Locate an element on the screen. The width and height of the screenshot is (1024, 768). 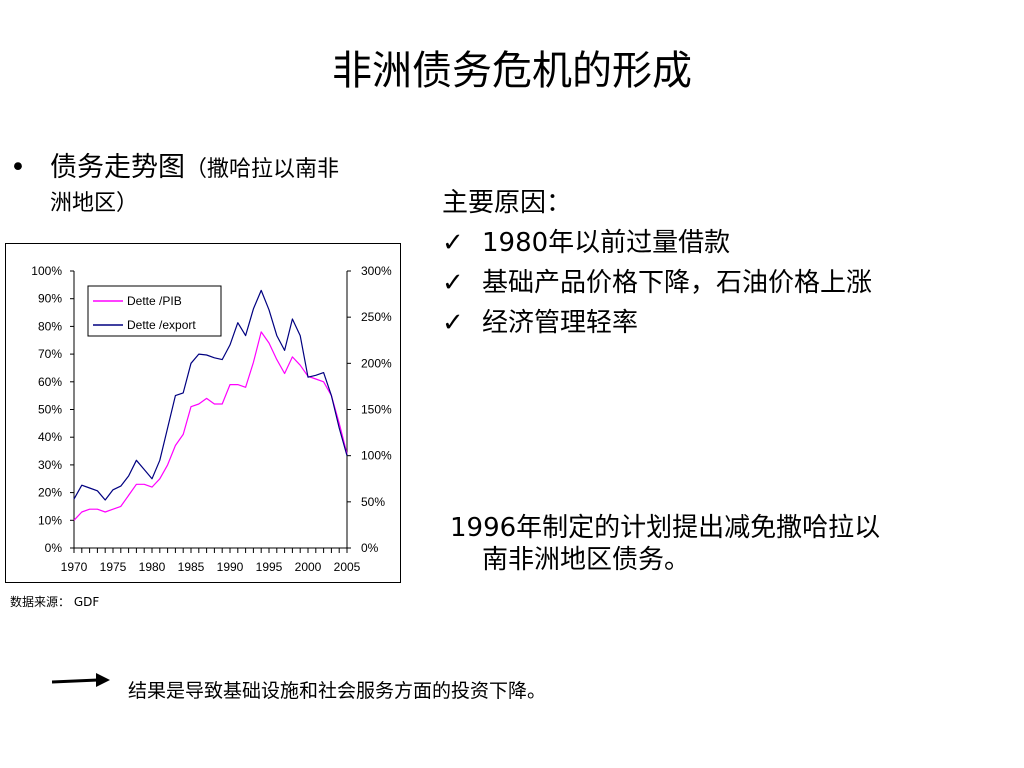
right-tick-label: 150% is located at coordinates (376, 410).